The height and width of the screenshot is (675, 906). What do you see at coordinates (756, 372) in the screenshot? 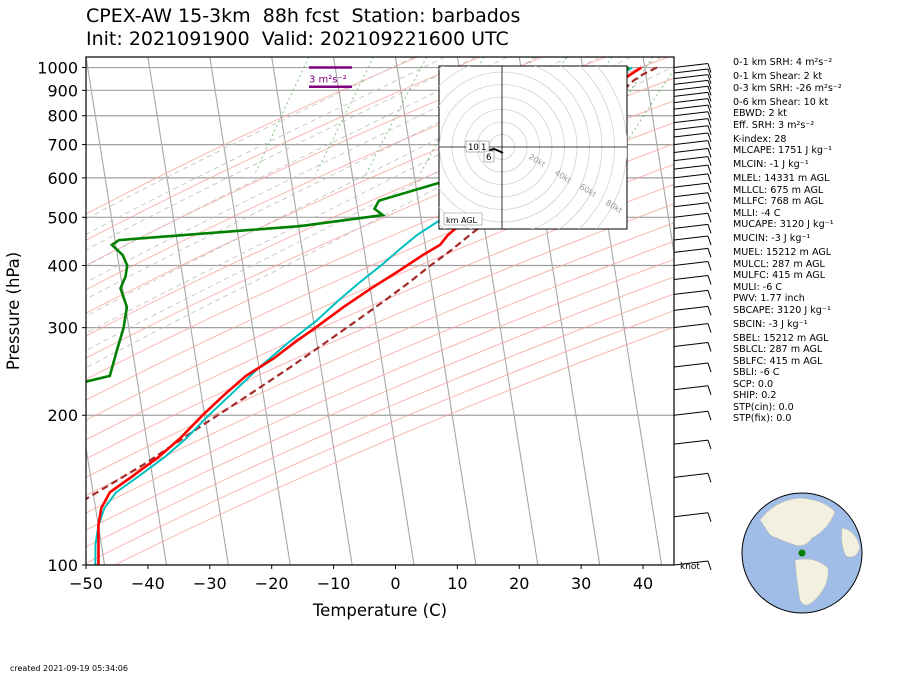
I see `index-line: SBLI: -6 C` at bounding box center [756, 372].